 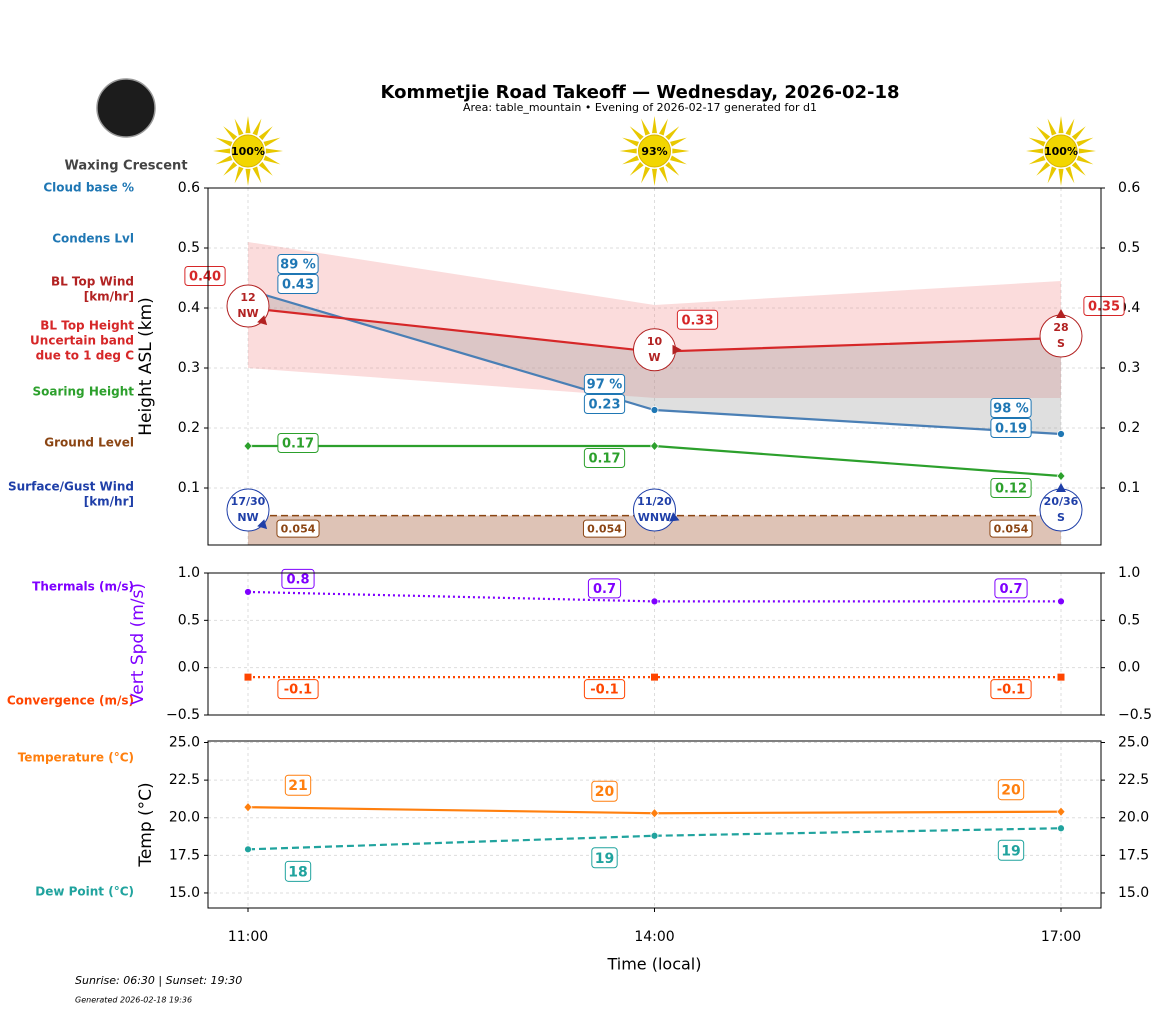 I want to click on row-label: BL Top Wind, so click(x=92, y=282).